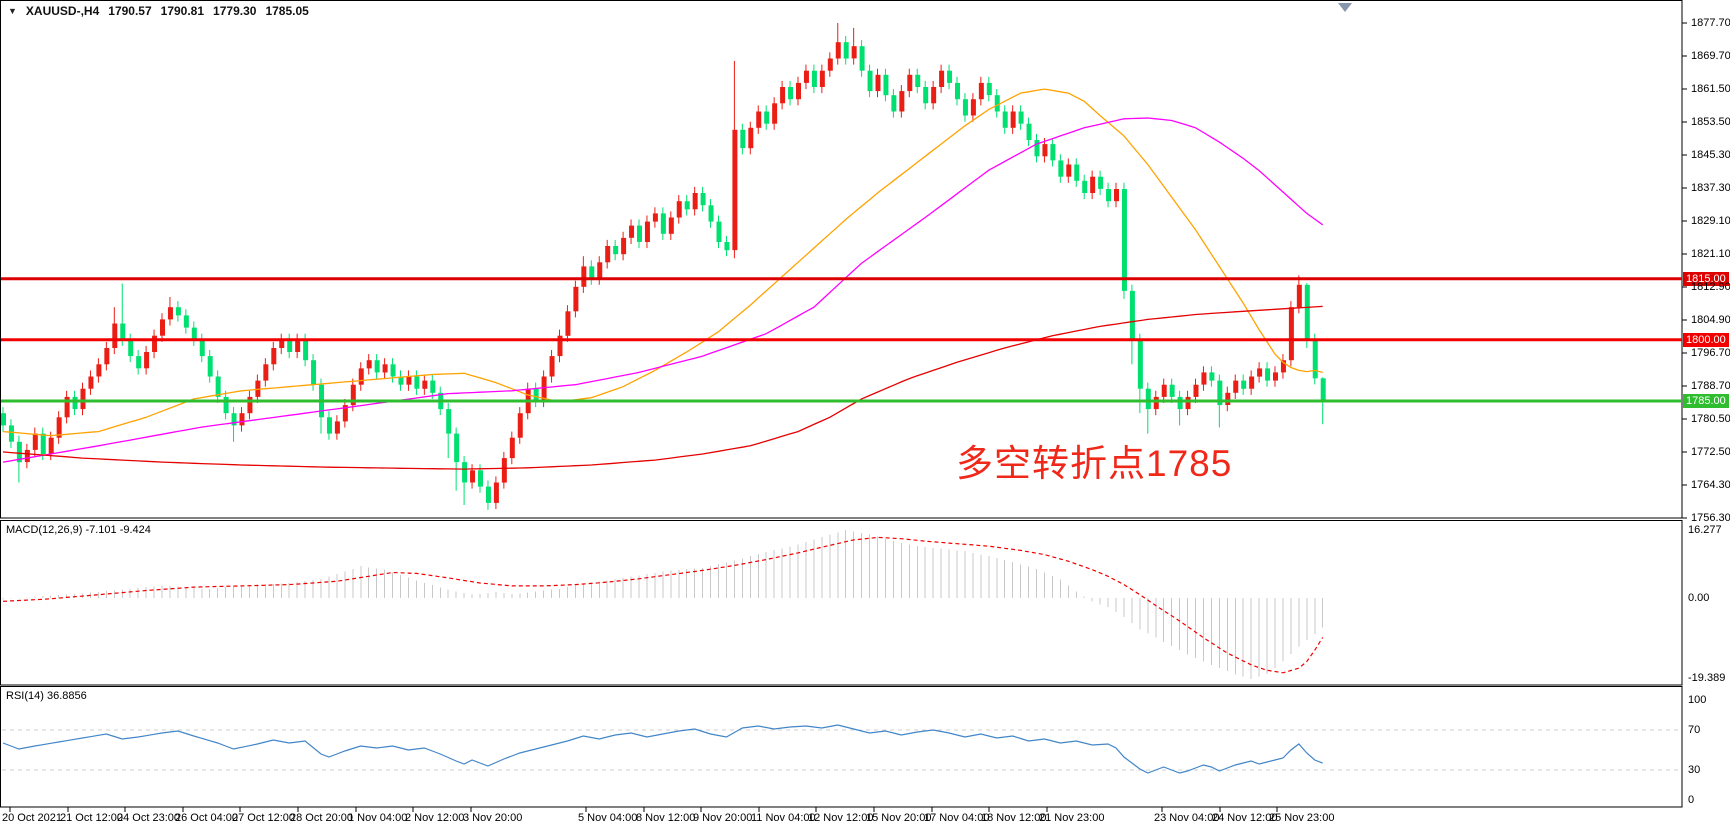  I want to click on rsi-axis-label: 100, so click(1697, 700).